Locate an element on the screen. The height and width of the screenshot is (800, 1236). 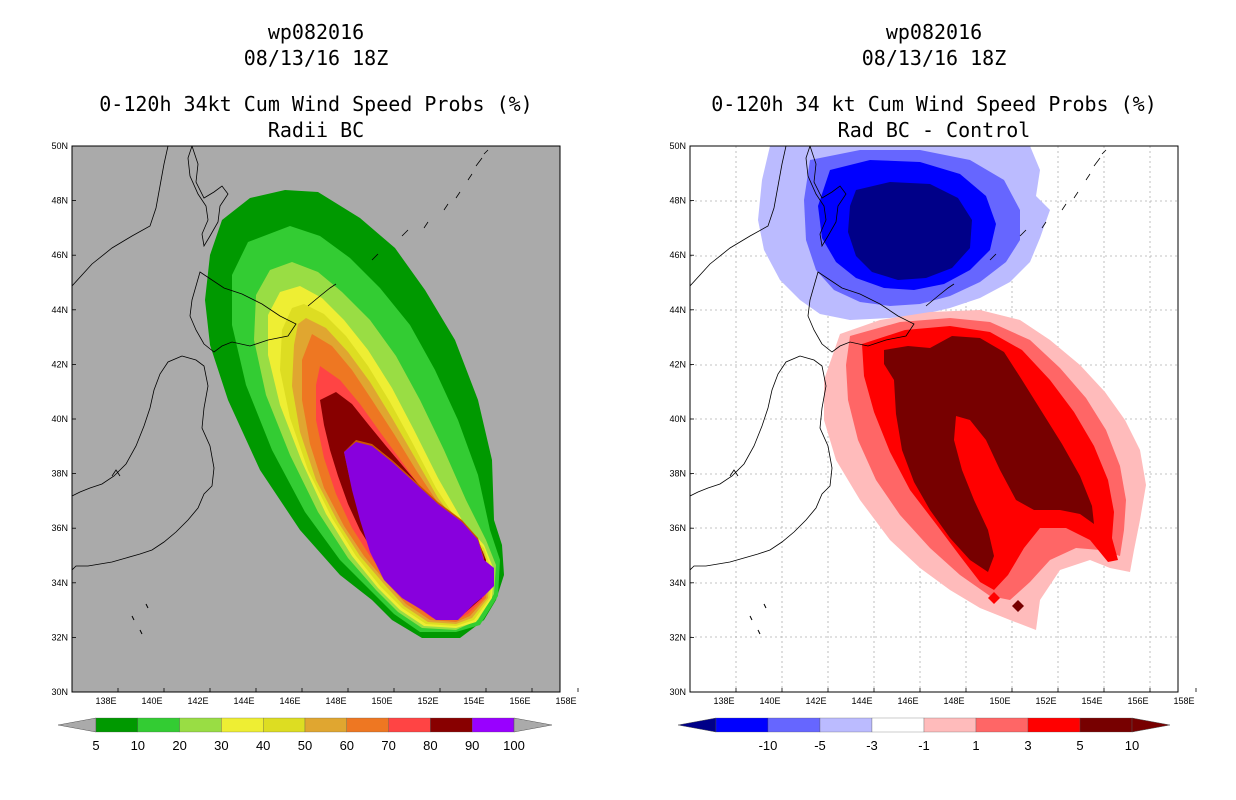
right-lat-label: 42N is located at coordinates (677, 364).